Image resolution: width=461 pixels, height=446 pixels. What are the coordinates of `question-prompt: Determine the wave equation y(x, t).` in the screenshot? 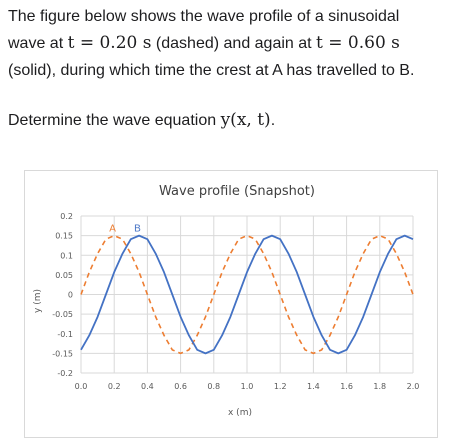 It's located at (233, 120).